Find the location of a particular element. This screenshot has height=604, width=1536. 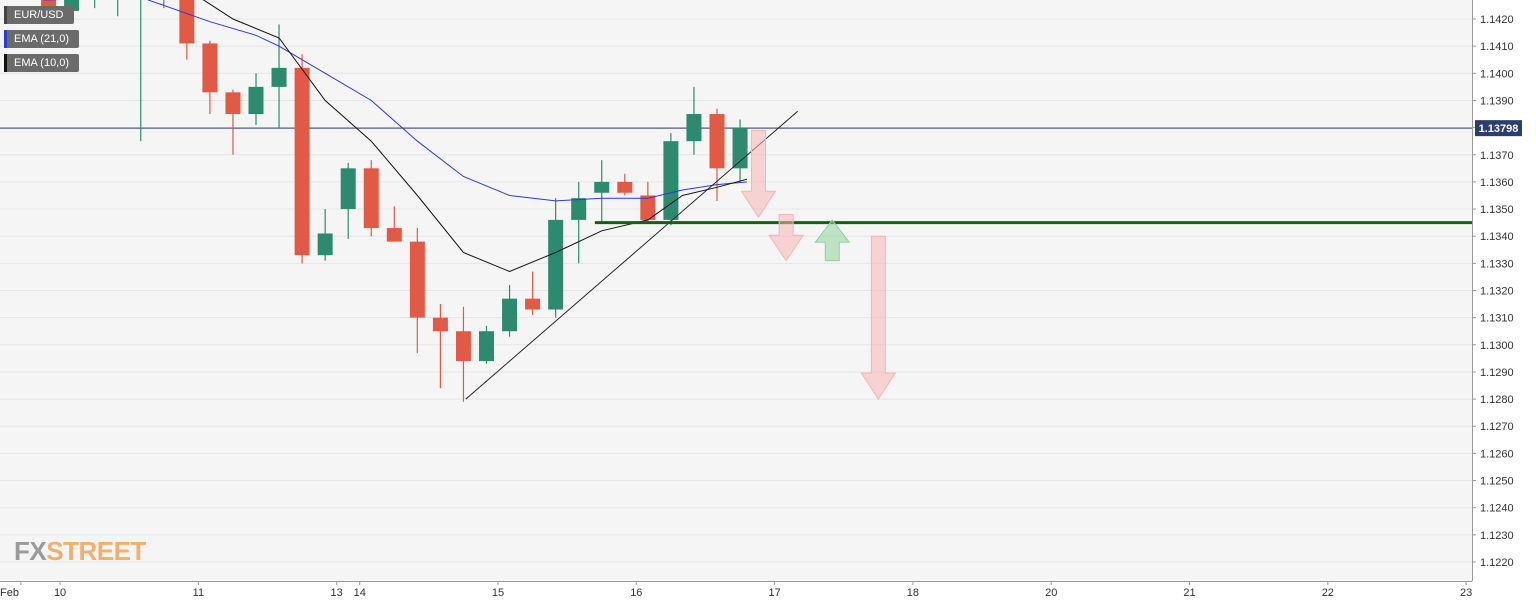

trendline is located at coordinates (632, 255).